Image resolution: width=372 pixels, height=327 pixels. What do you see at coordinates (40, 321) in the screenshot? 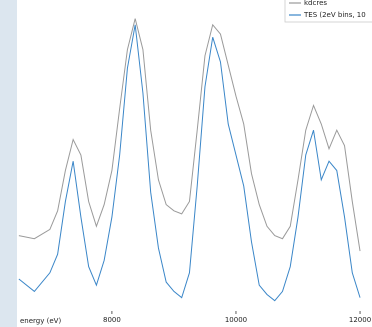
I see `x-axis-label: energy (eV)` at bounding box center [40, 321].